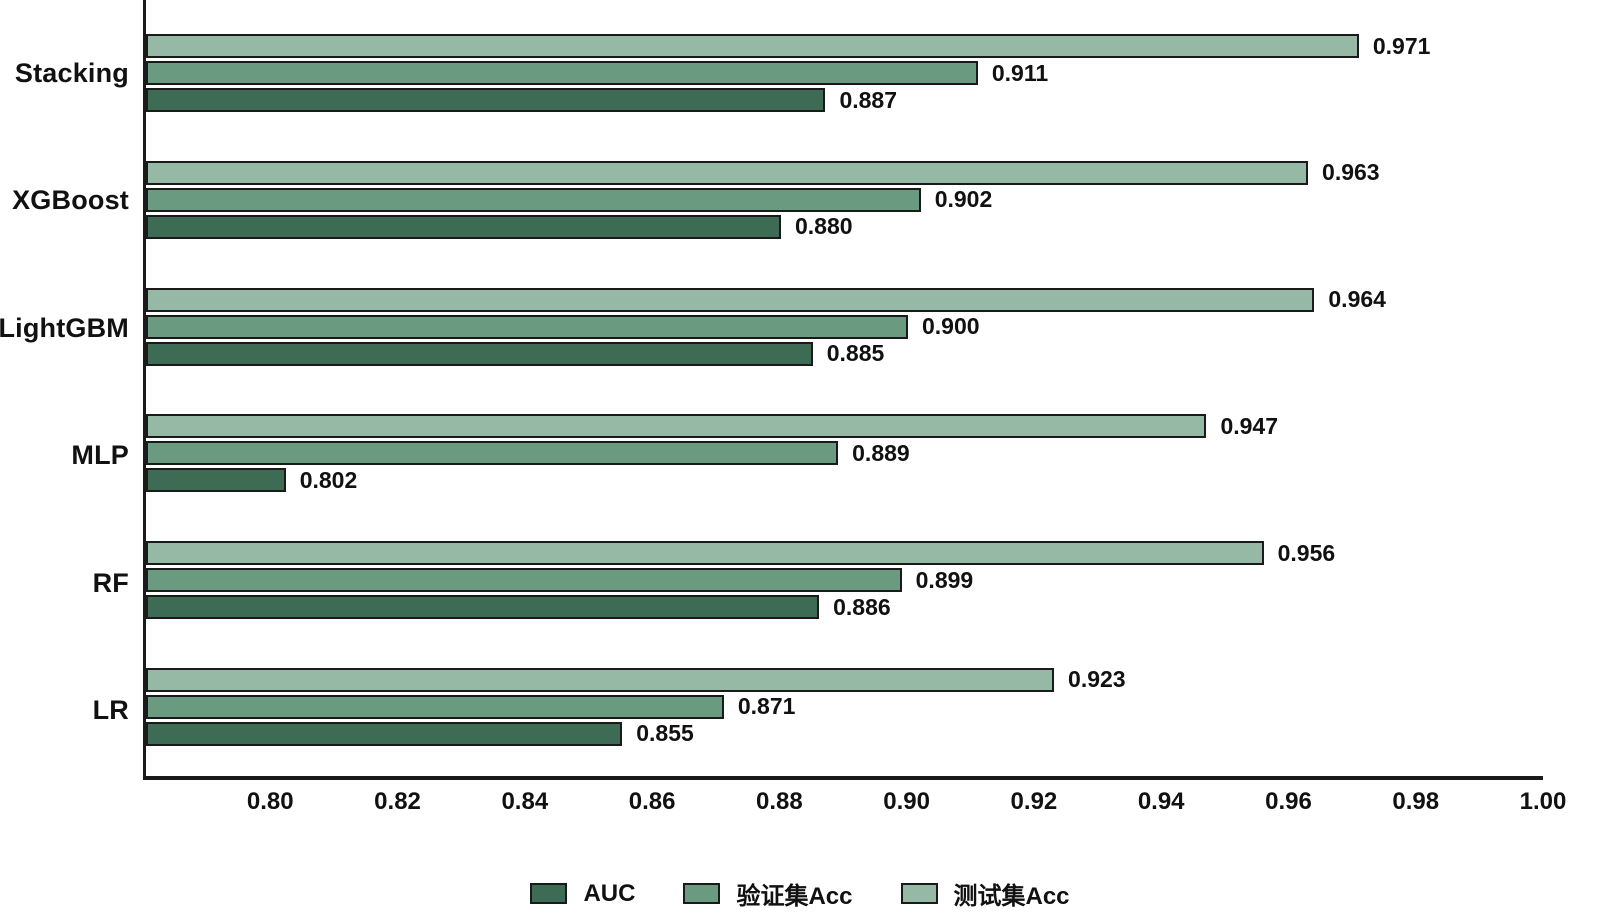 This screenshot has height=917, width=1600. I want to click on category-label-mlp: MLP, so click(100, 455).